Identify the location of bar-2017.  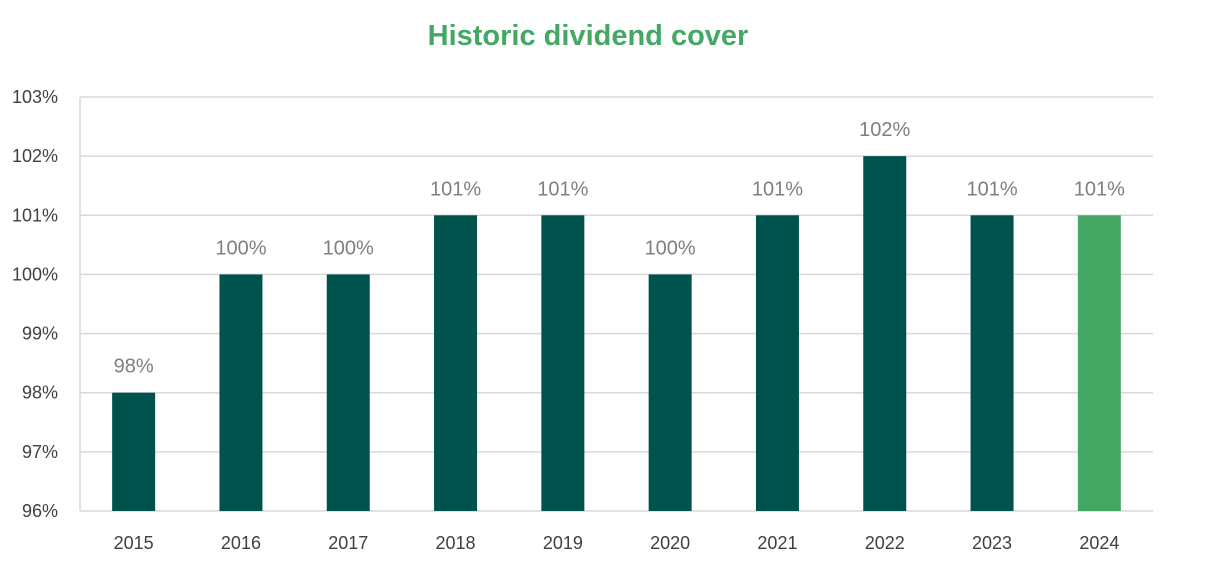
(348, 392).